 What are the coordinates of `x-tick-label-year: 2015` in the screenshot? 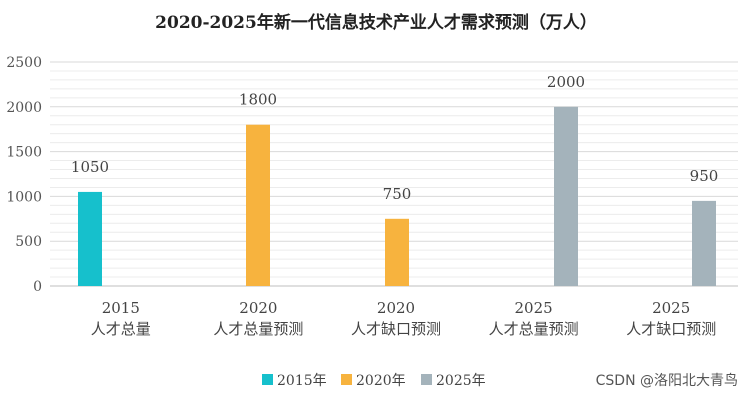 It's located at (121, 308).